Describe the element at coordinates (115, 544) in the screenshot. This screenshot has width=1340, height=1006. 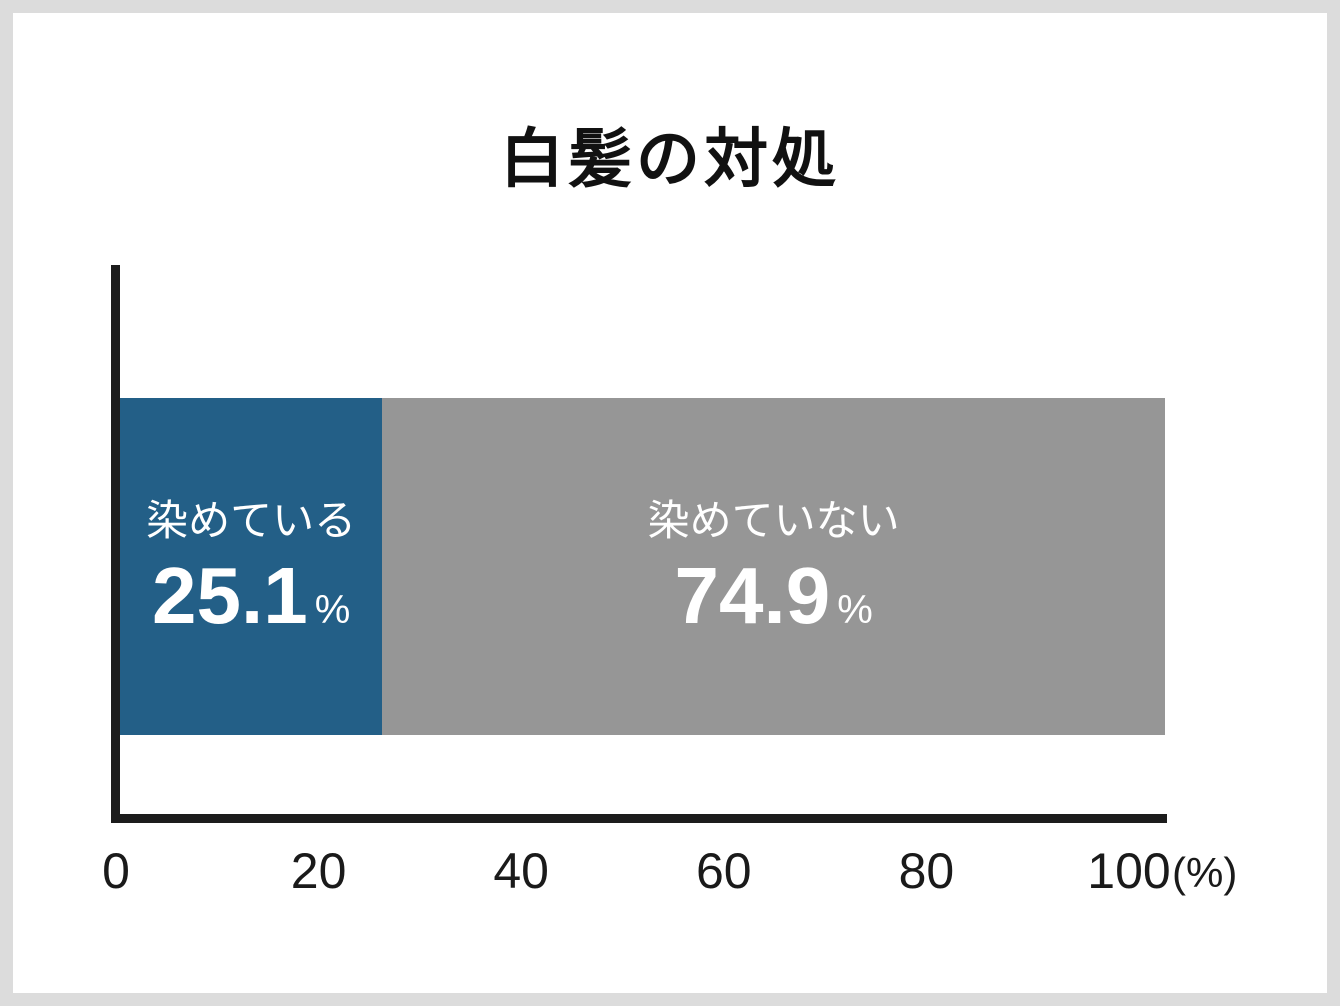
I see `y-axis-line` at that location.